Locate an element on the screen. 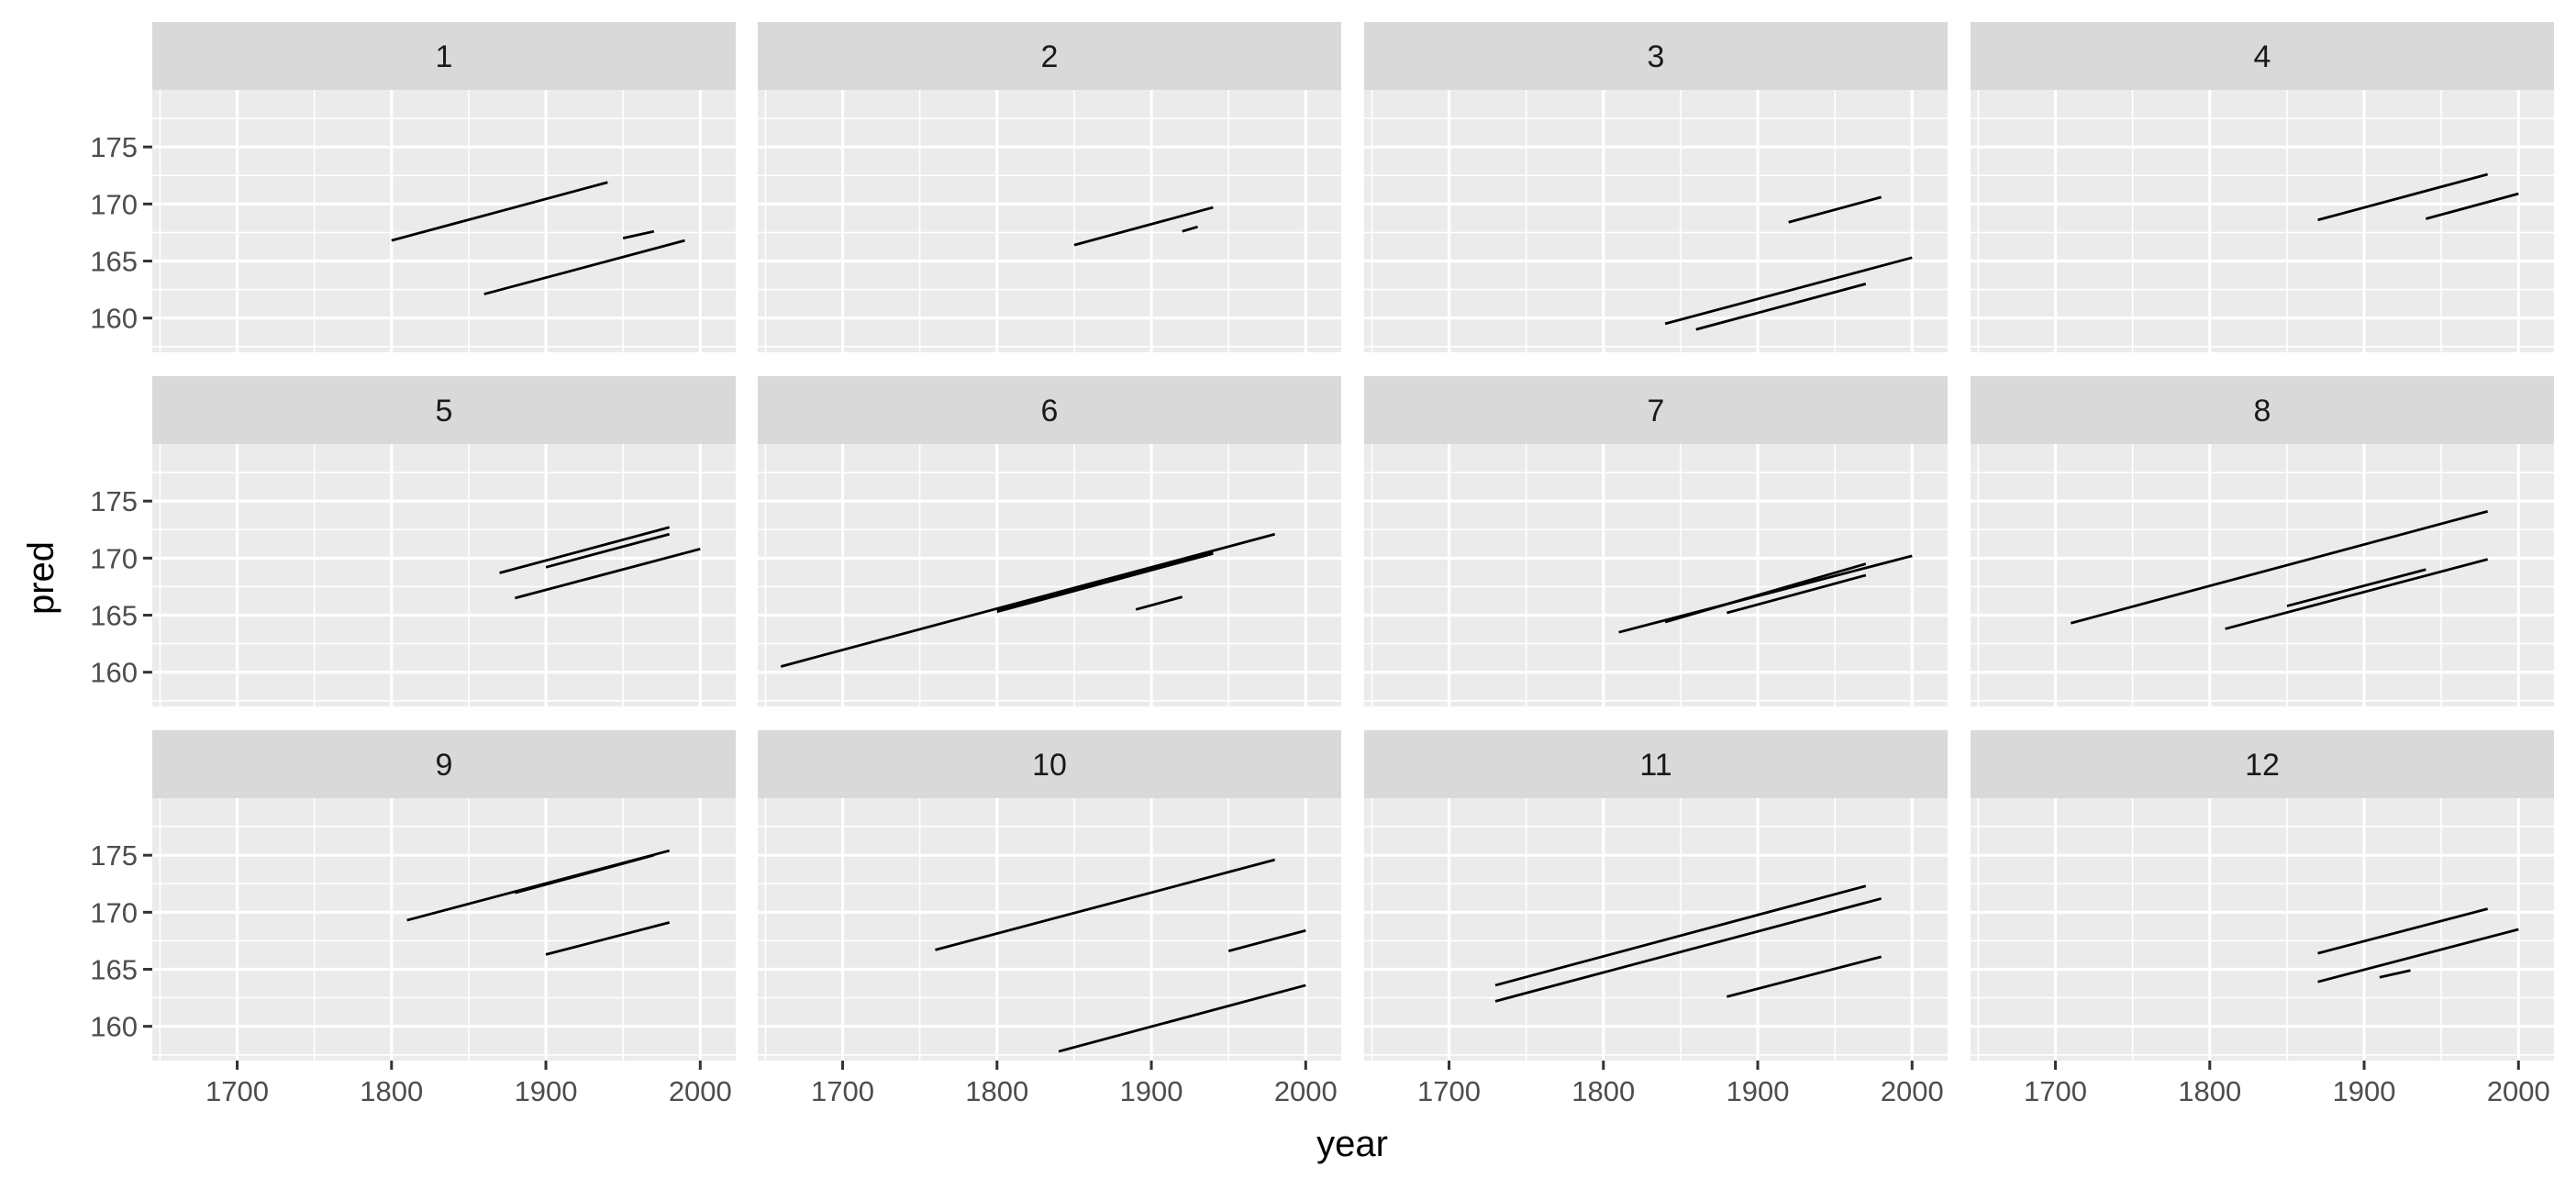 The image size is (2576, 1189). facet-panel-10: 10 is located at coordinates (1049, 895).